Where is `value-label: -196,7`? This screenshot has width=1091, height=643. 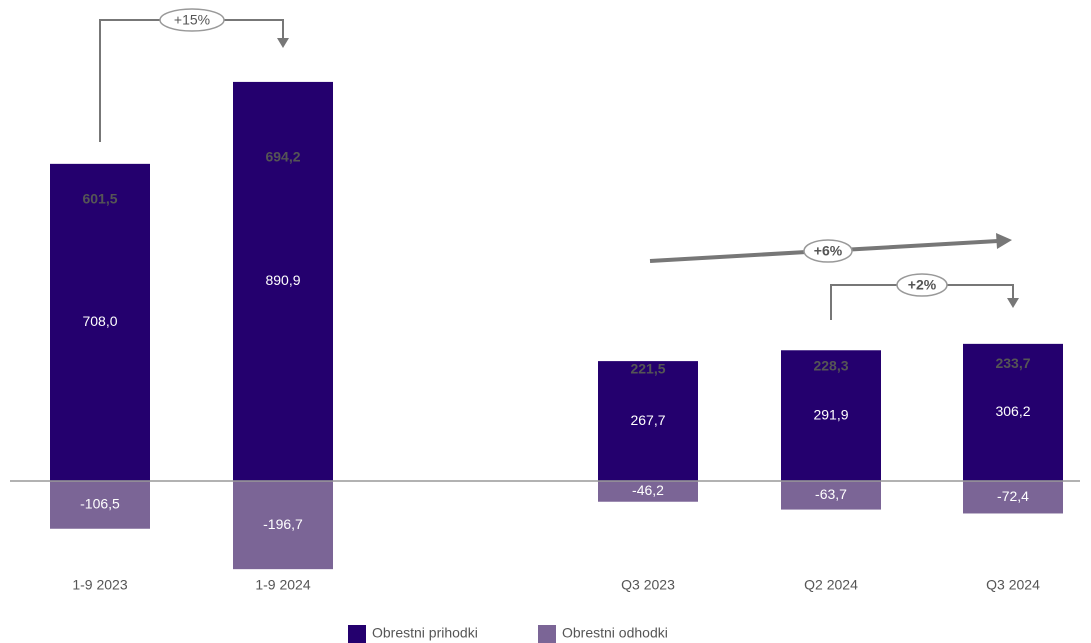 value-label: -196,7 is located at coordinates (283, 524).